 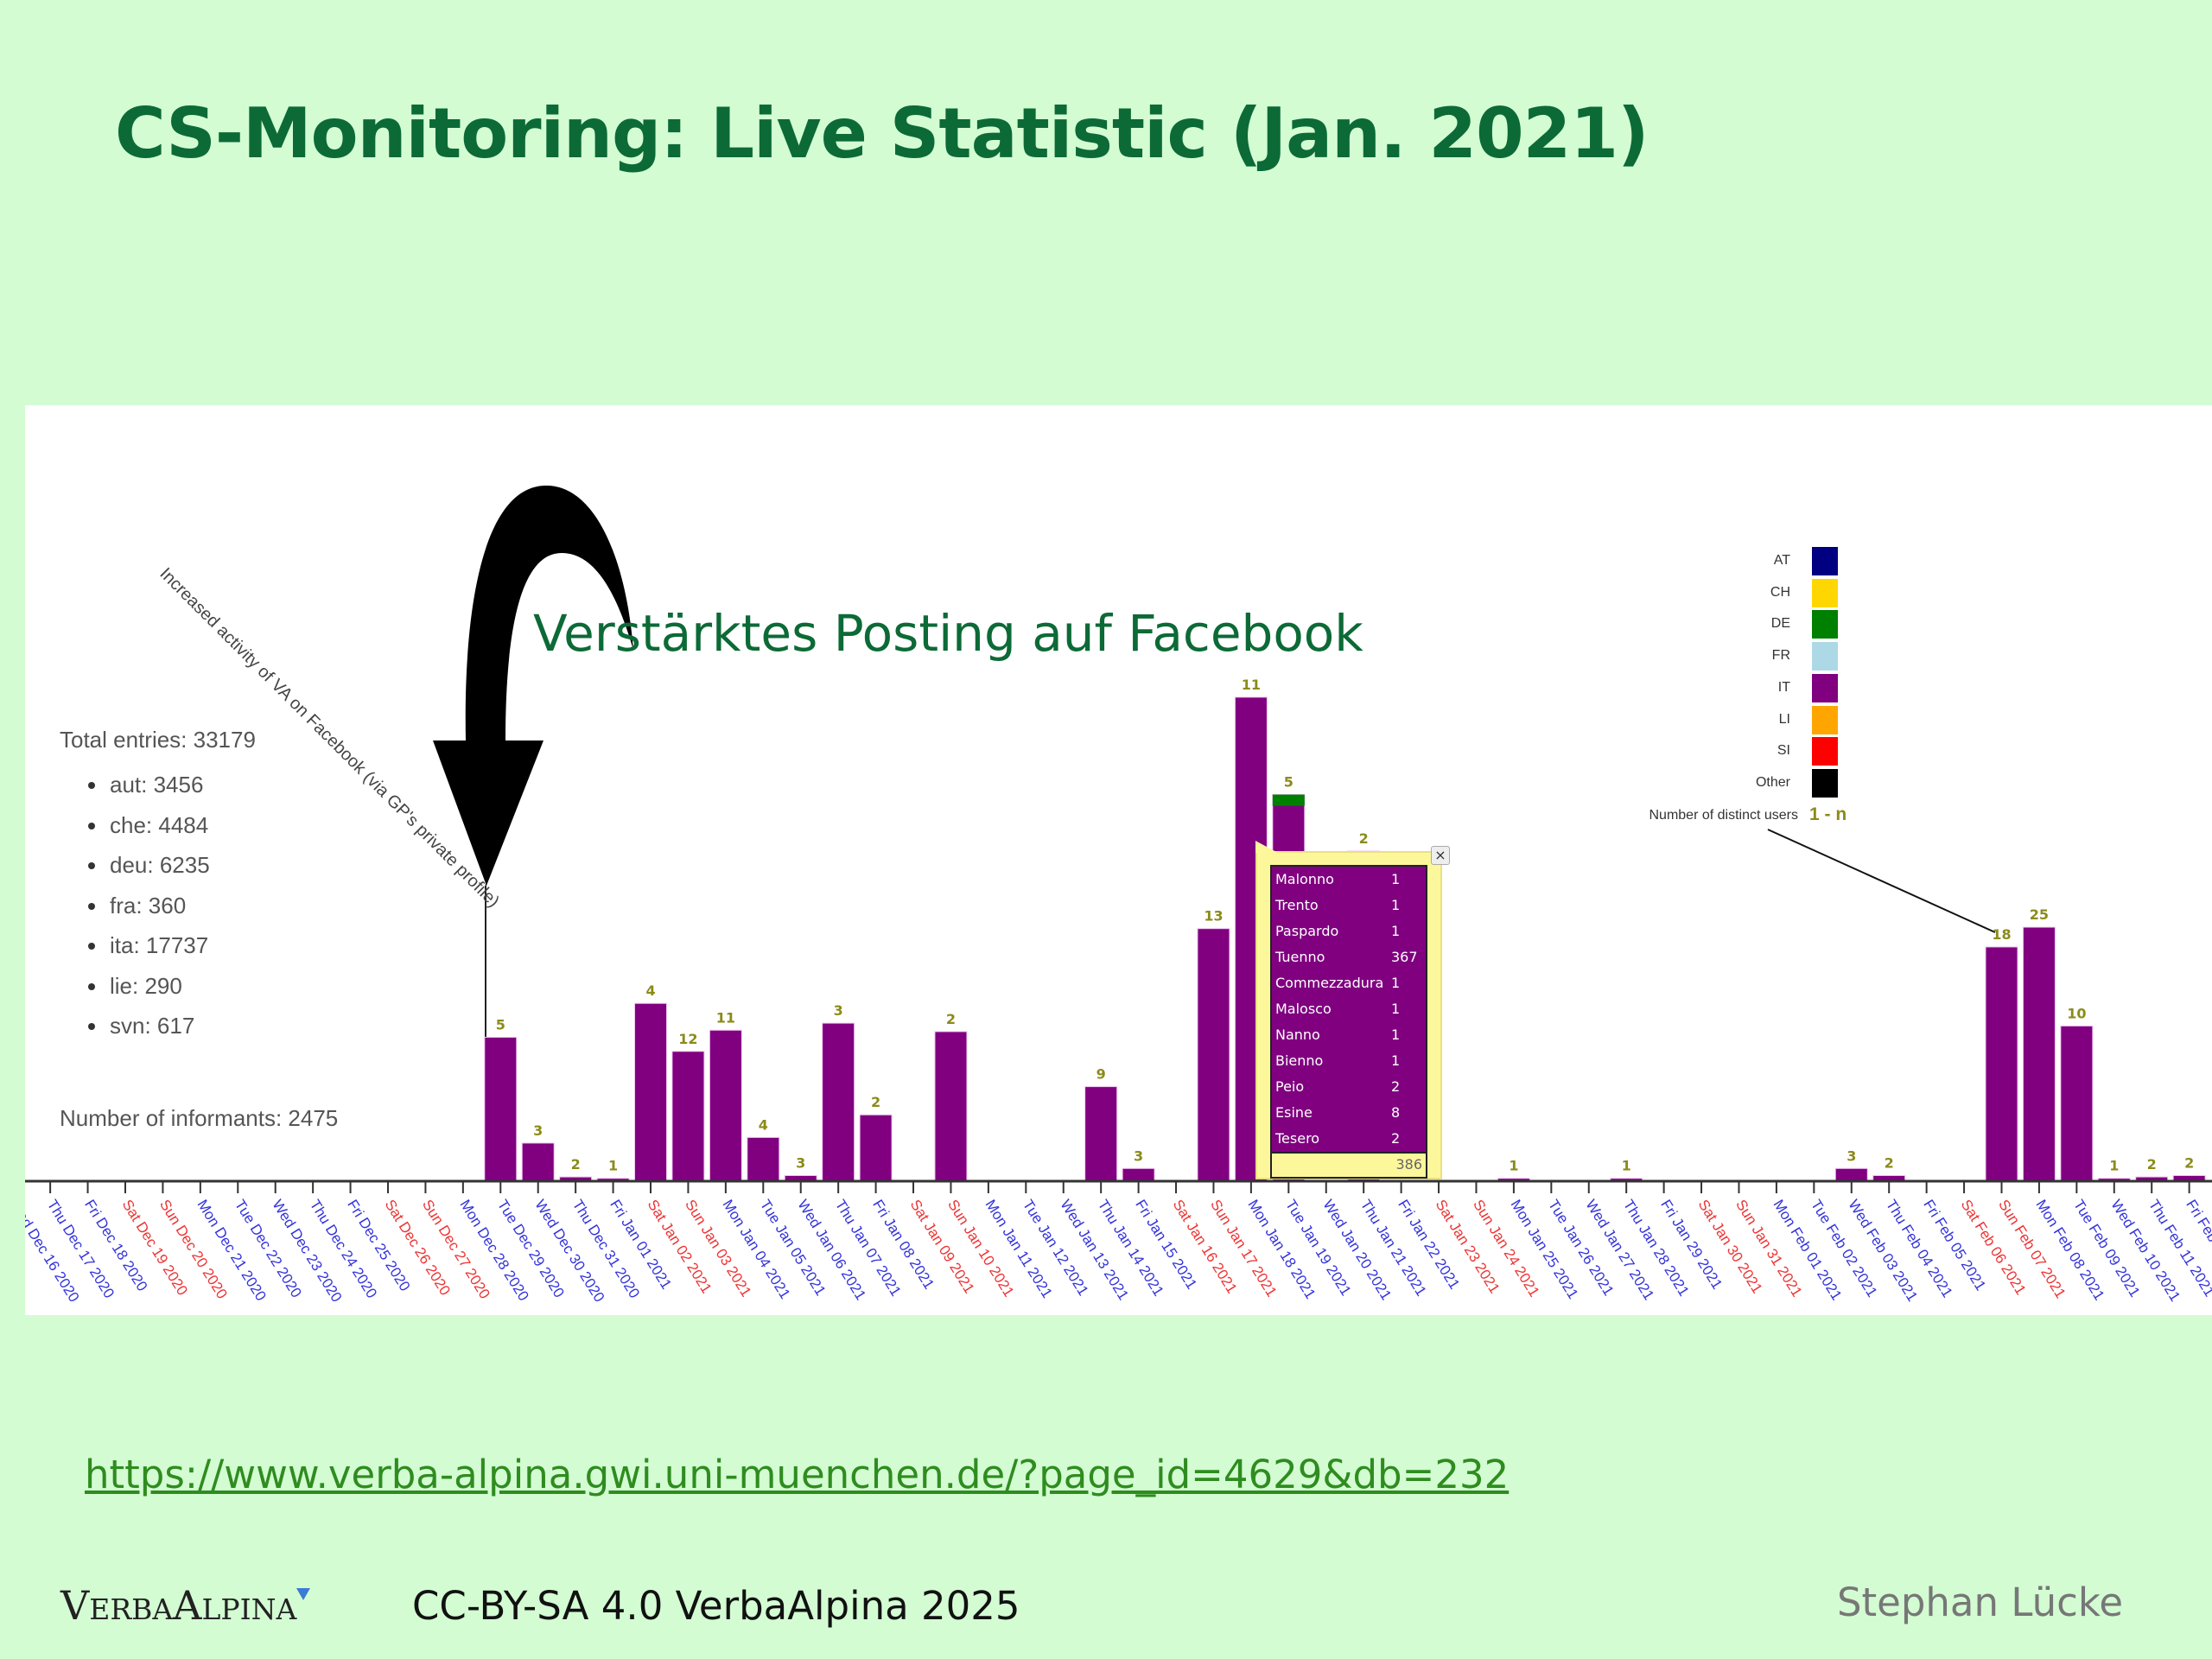 I want to click on x-tick-label: Thu Dec 17 2020, so click(x=81, y=1249).